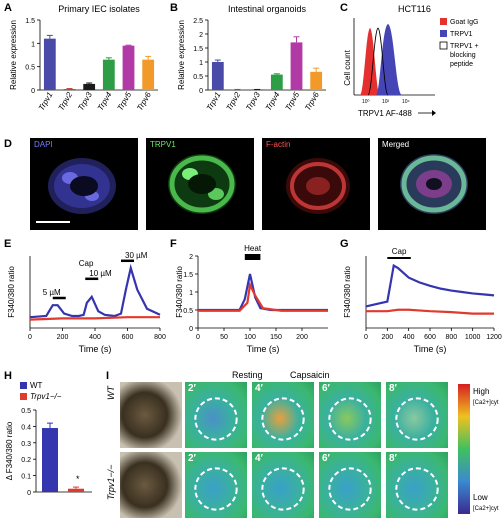  What do you see at coordinates (188, 275) in the screenshot?
I see `chartF-ytick-label-3: 1.5` at bounding box center [188, 275].